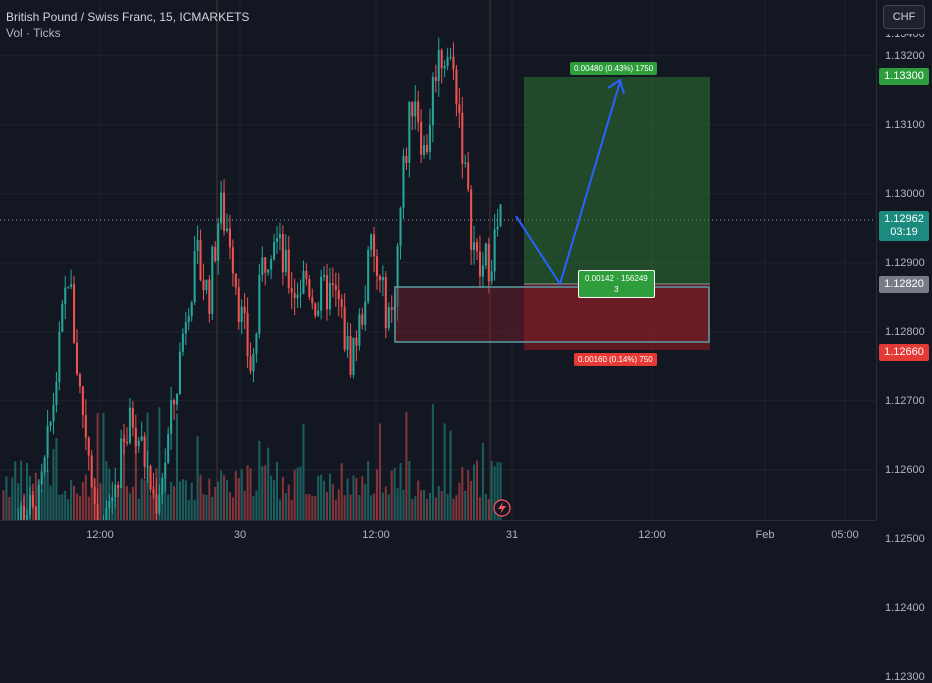 Image resolution: width=932 pixels, height=683 pixels. Describe the element at coordinates (905, 538) in the screenshot. I see `price-label: 1.12500` at that location.